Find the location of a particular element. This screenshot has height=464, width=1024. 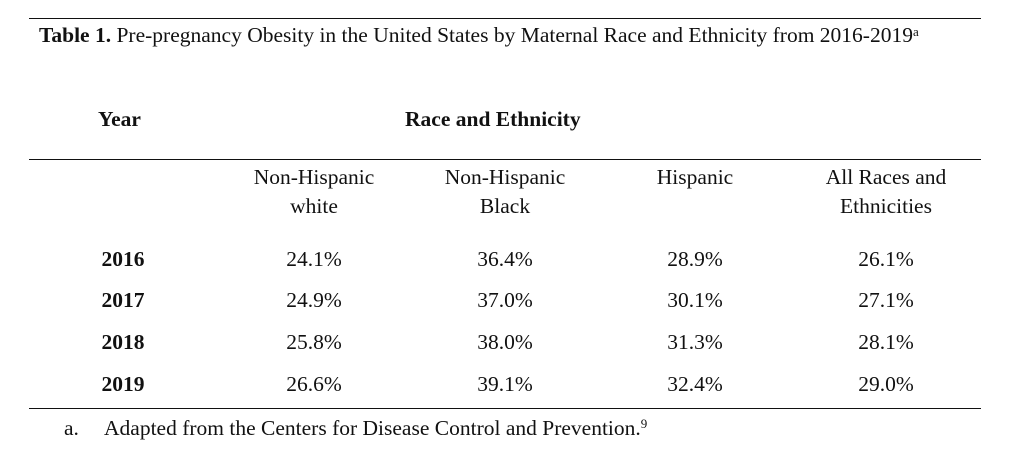

race-ethnicity-group-header: Race and Ethnicity is located at coordinates (493, 119).